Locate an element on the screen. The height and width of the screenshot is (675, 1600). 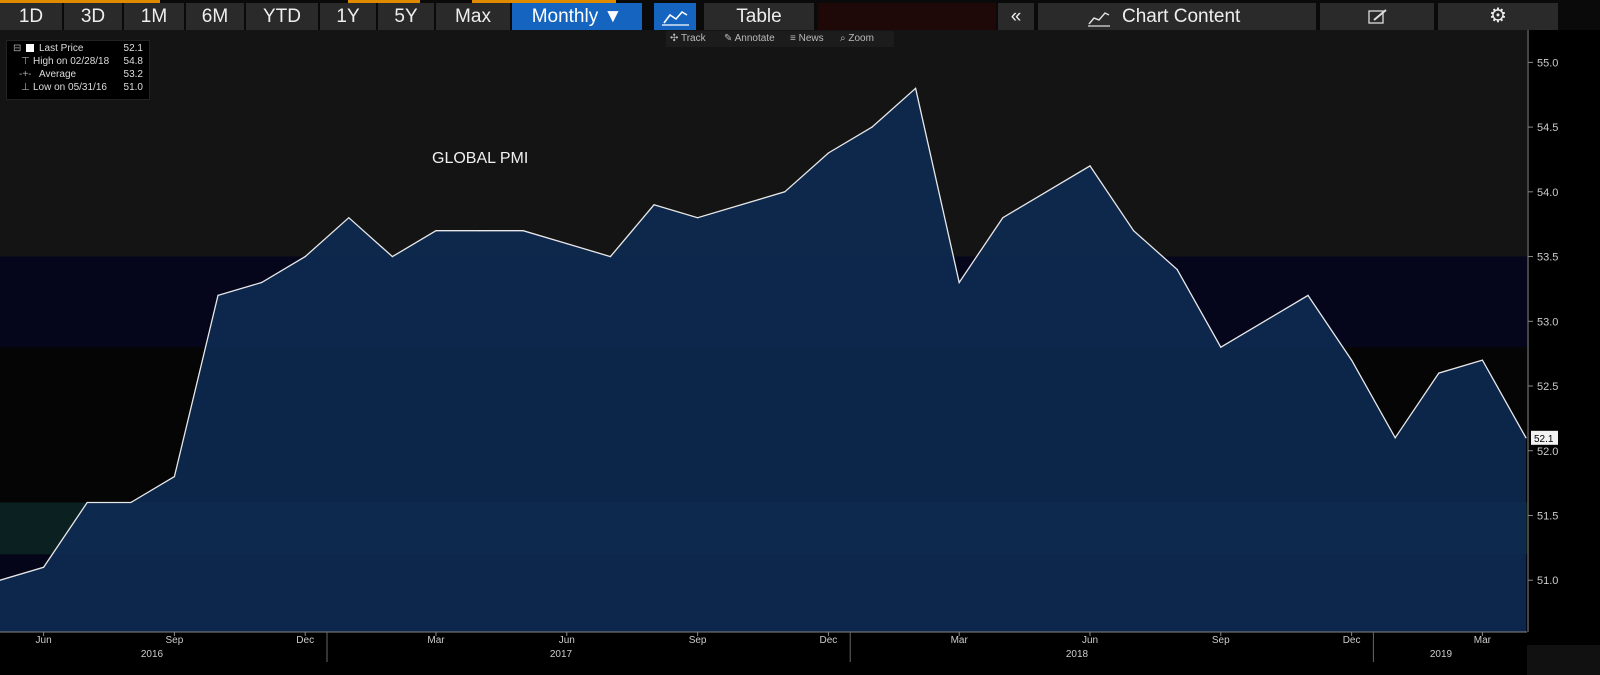
annotate-button: ✎ Annotate is located at coordinates (756, 39).